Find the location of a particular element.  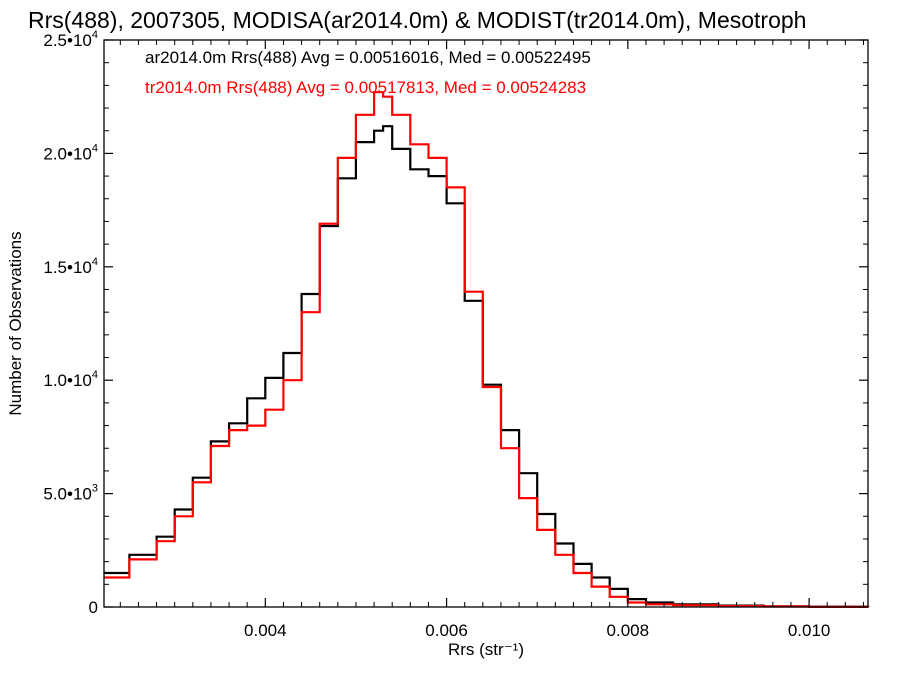

y-tick-mantissa: 2.5•10 is located at coordinates (67, 40).